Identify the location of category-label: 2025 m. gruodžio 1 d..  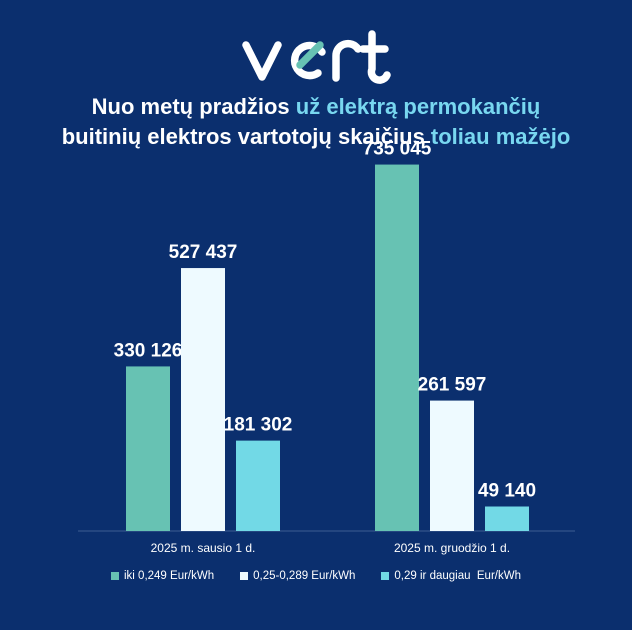
(452, 548).